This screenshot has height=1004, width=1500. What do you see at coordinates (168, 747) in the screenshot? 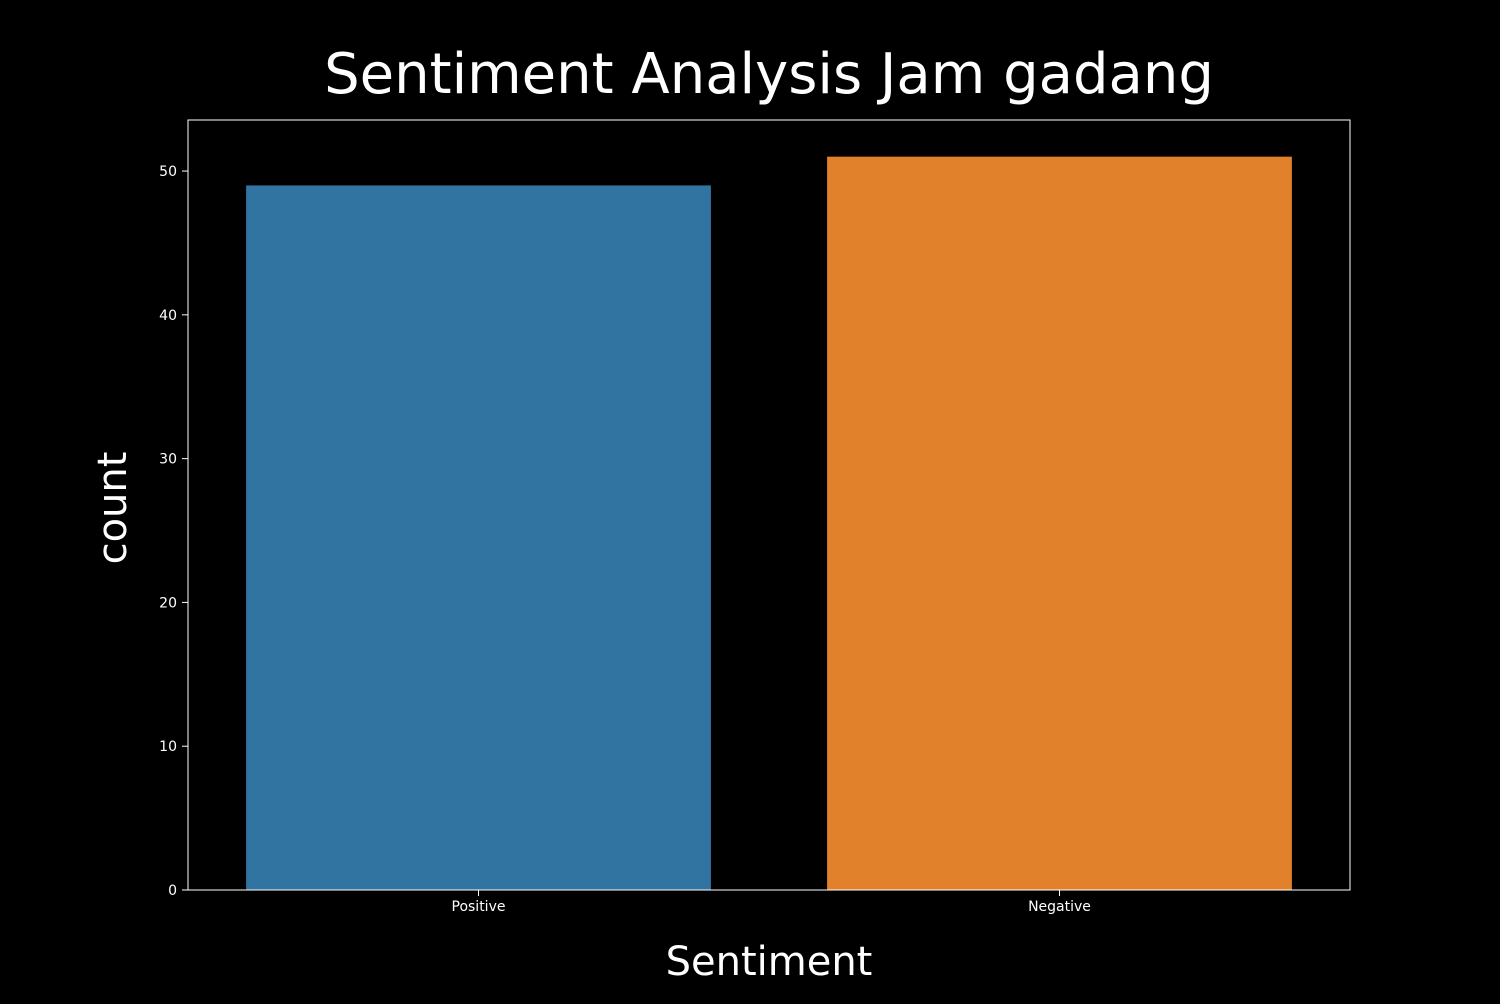
I see `y-tick-label: 10` at bounding box center [168, 747].